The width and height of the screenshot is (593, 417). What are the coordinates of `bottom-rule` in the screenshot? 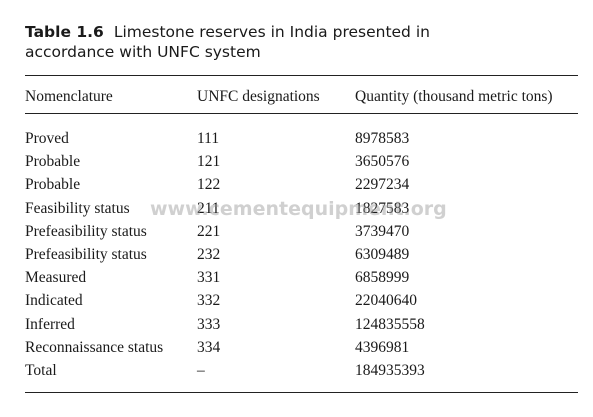 It's located at (301, 392).